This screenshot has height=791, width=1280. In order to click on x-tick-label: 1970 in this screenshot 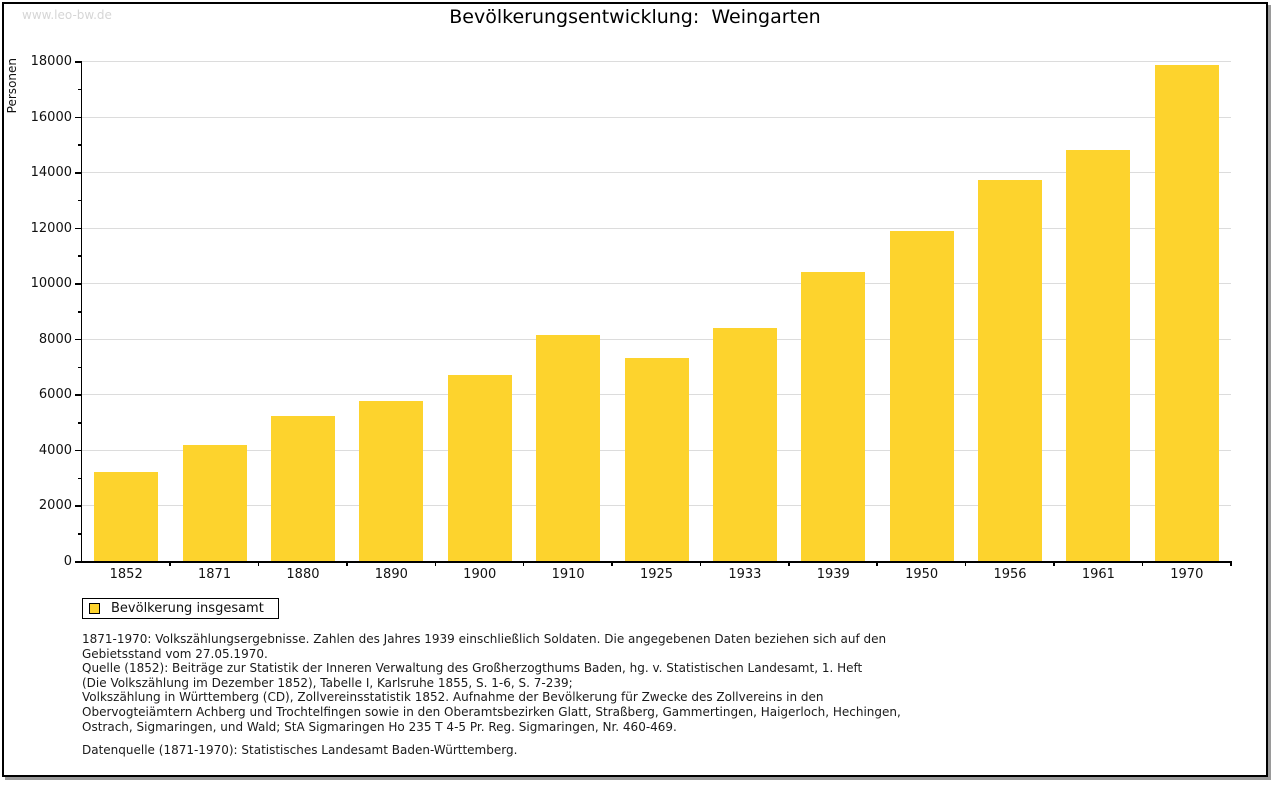, I will do `click(1187, 574)`.